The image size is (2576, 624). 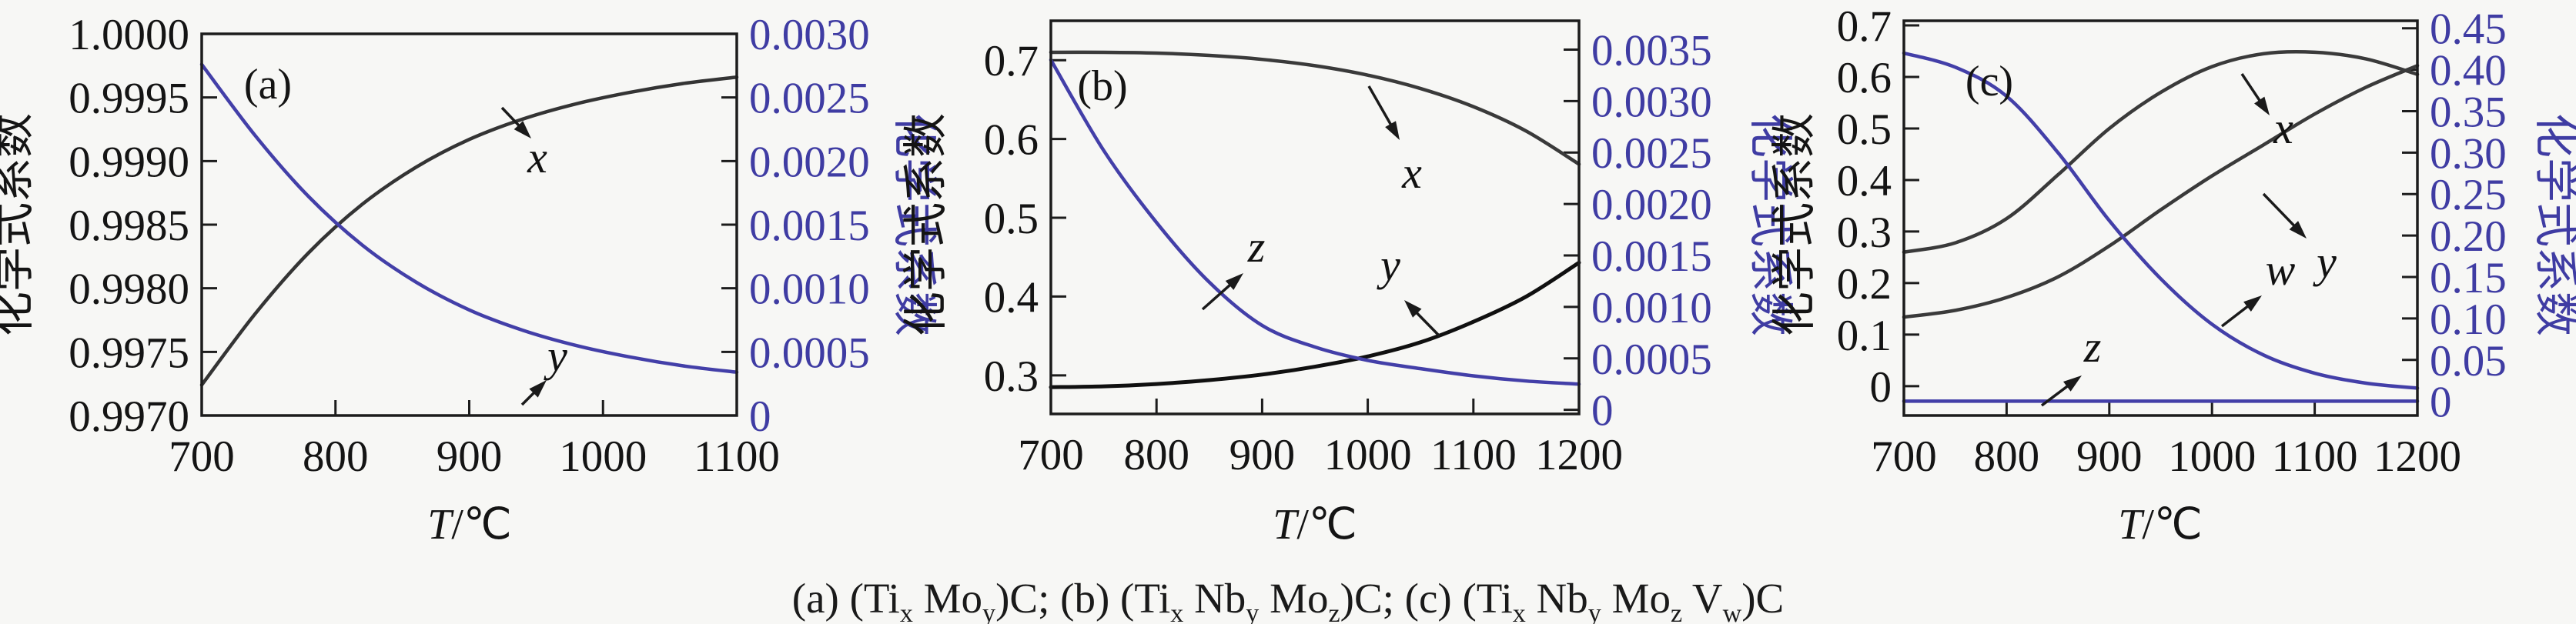 What do you see at coordinates (1864, 284) in the screenshot?
I see `left-tick-label: 0.2` at bounding box center [1864, 284].